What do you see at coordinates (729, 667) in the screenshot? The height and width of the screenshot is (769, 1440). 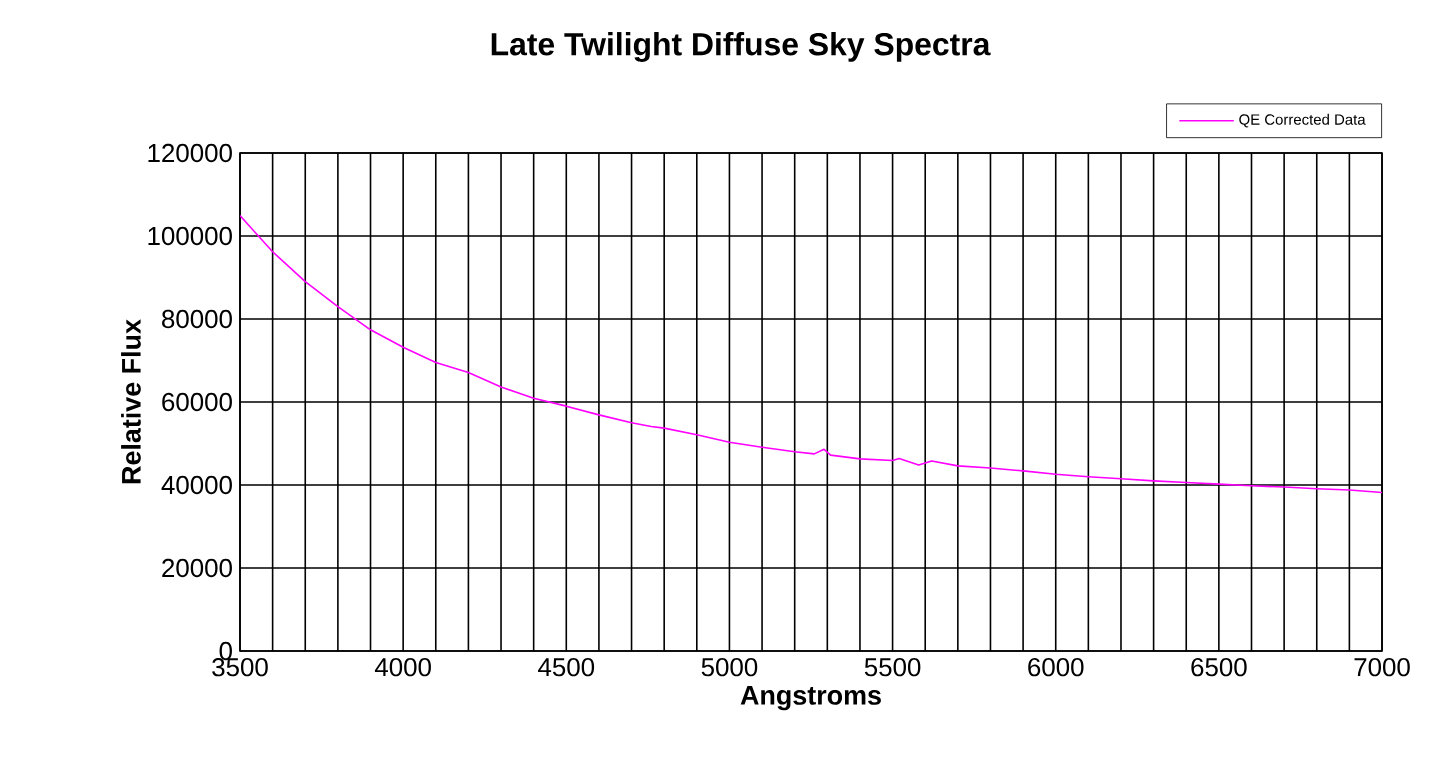 I see `x-tick-label: 5000` at bounding box center [729, 667].